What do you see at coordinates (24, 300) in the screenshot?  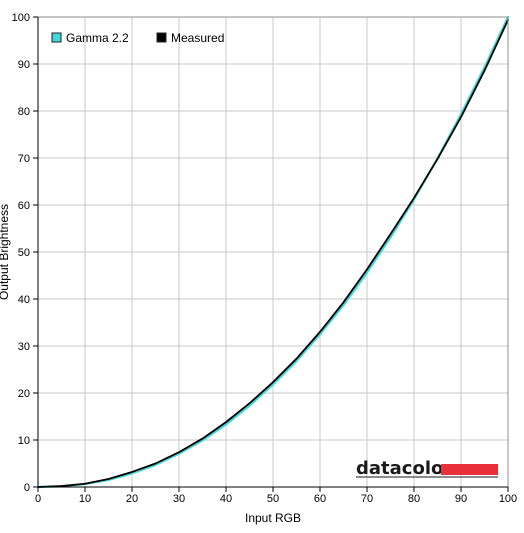 I see `y-tick-label: 40` at bounding box center [24, 300].